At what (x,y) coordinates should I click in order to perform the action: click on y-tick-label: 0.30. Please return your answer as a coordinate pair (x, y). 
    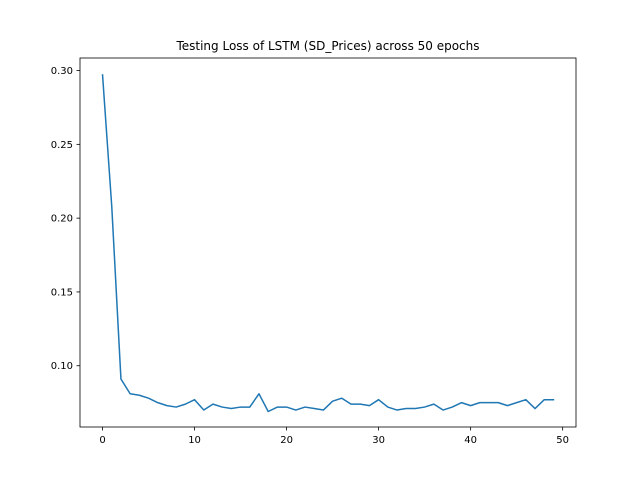
    Looking at the image, I should click on (62, 71).